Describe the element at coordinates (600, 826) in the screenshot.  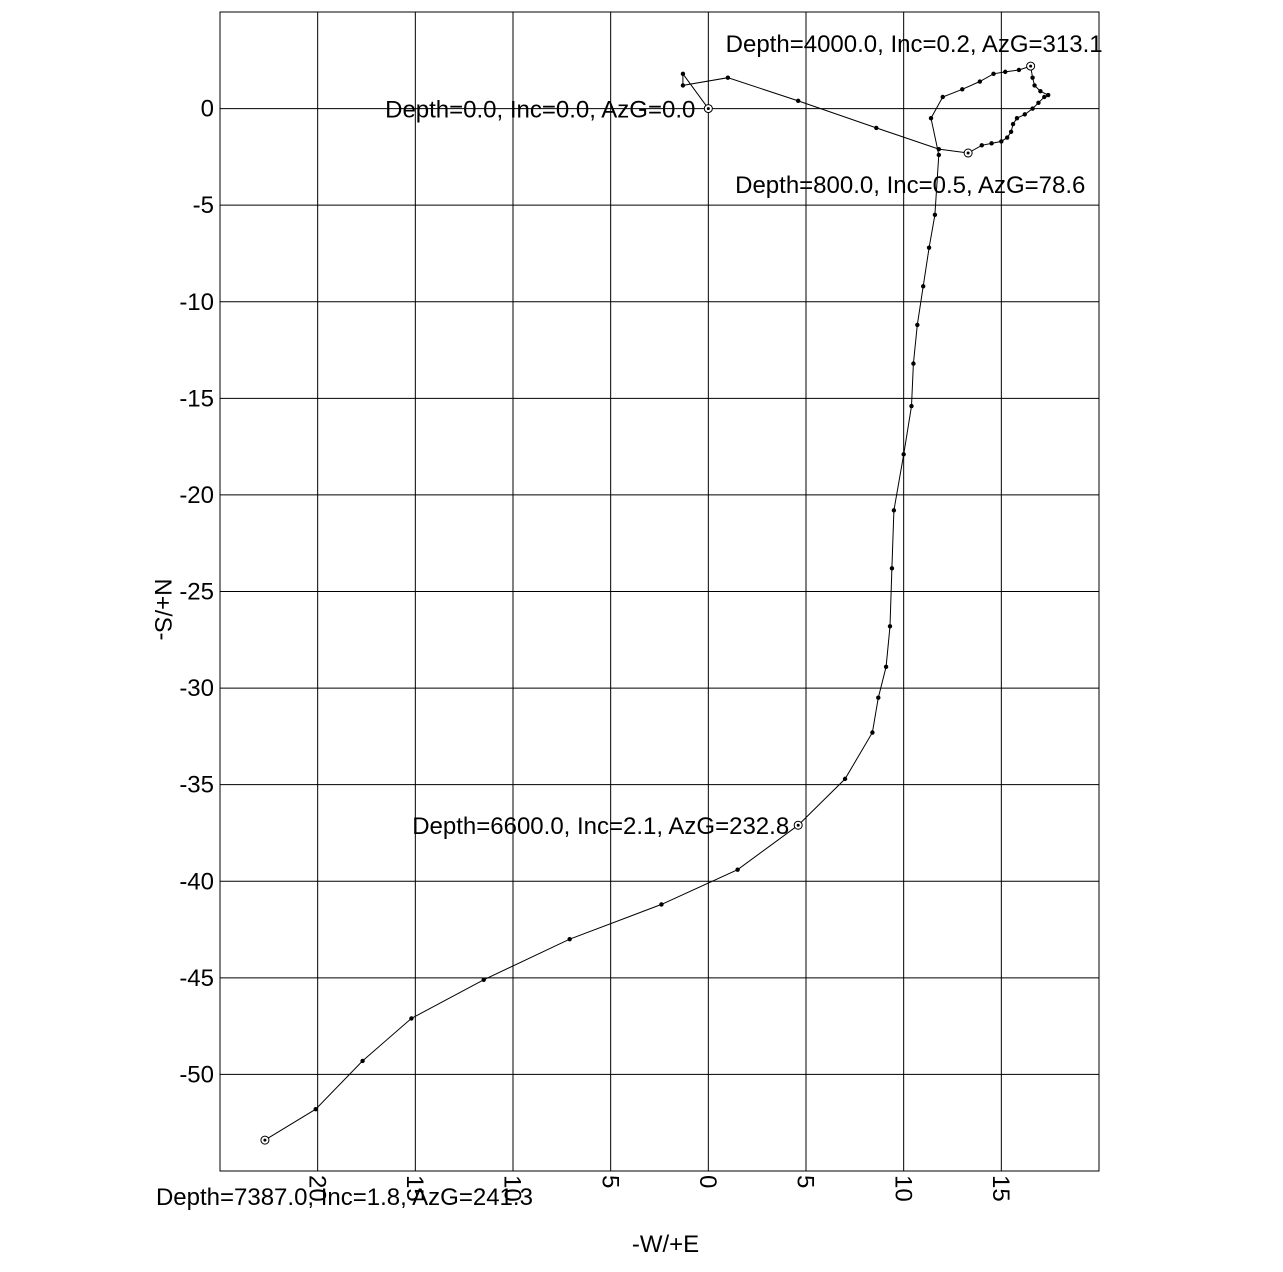
I see `annotation-label: Depth=6600.0, Inc=2.1, AzG=232.8` at that location.